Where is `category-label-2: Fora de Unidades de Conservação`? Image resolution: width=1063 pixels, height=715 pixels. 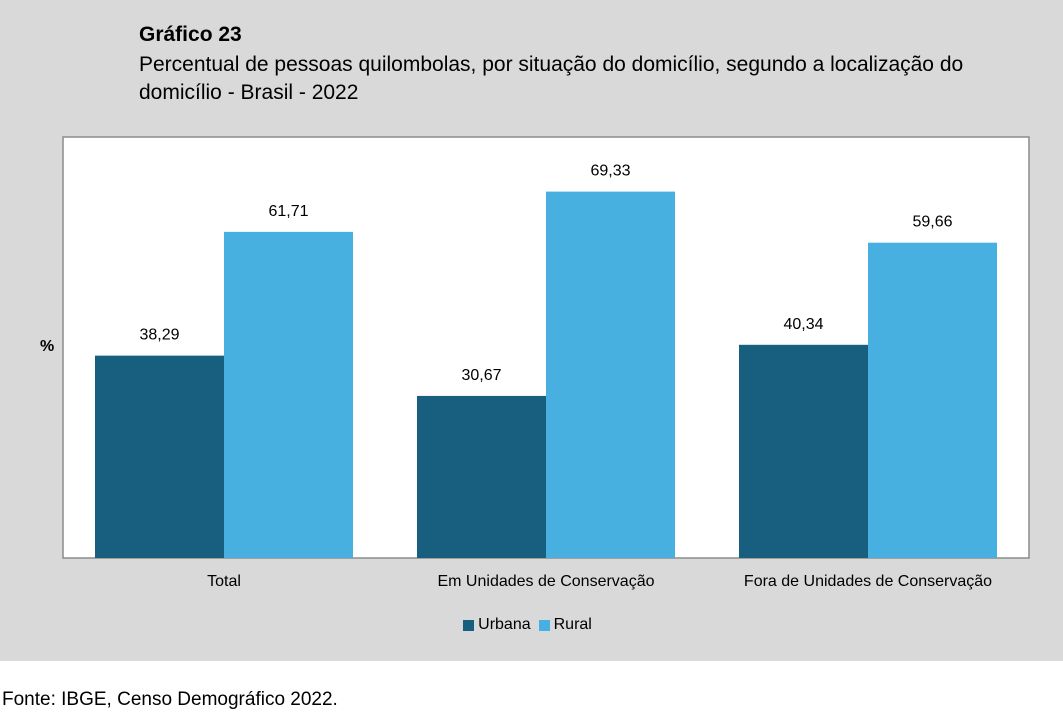
category-label-2: Fora de Unidades de Conservação is located at coordinates (868, 581).